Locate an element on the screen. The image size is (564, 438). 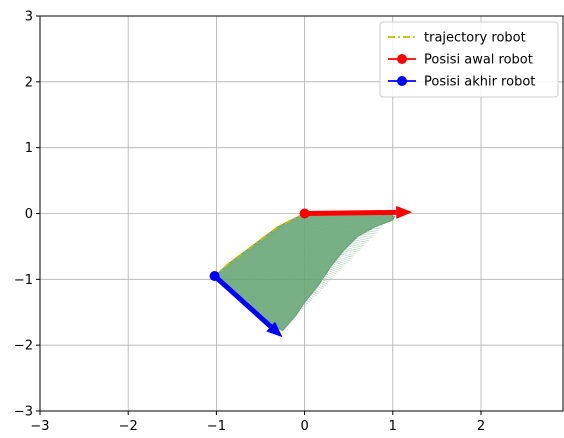
y-tick-label: 2 is located at coordinates (29, 82).